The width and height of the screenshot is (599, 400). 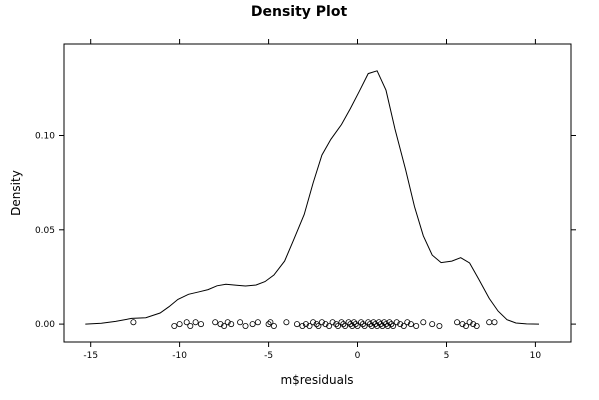 I want to click on x-tick-label: -15, so click(x=90, y=356).